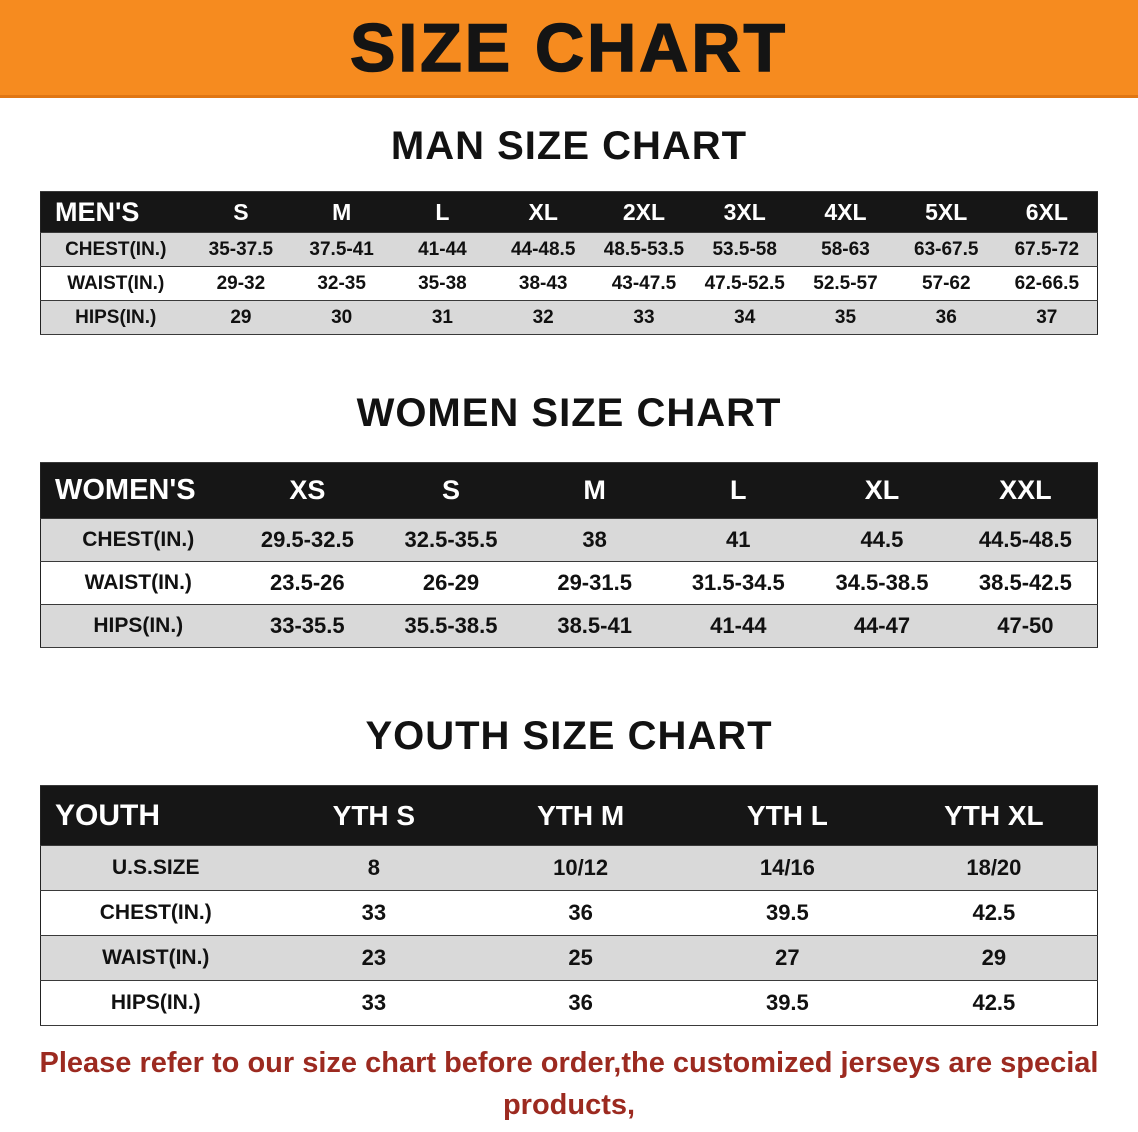  I want to click on table-row: U.S.SIZE 8 10/12 14/16 18/20, so click(569, 868).